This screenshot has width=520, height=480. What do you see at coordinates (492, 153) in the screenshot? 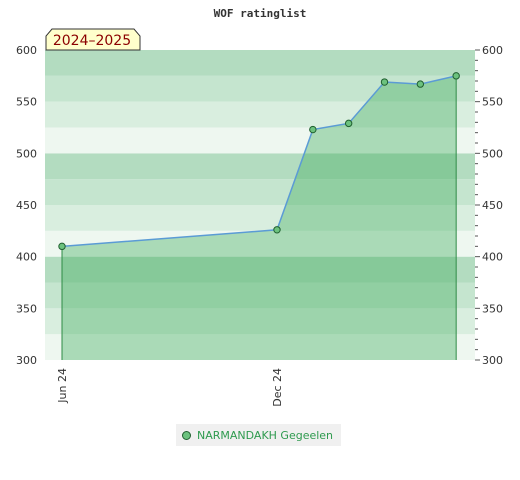
I see `y-tick-label-right: 500` at bounding box center [492, 153].